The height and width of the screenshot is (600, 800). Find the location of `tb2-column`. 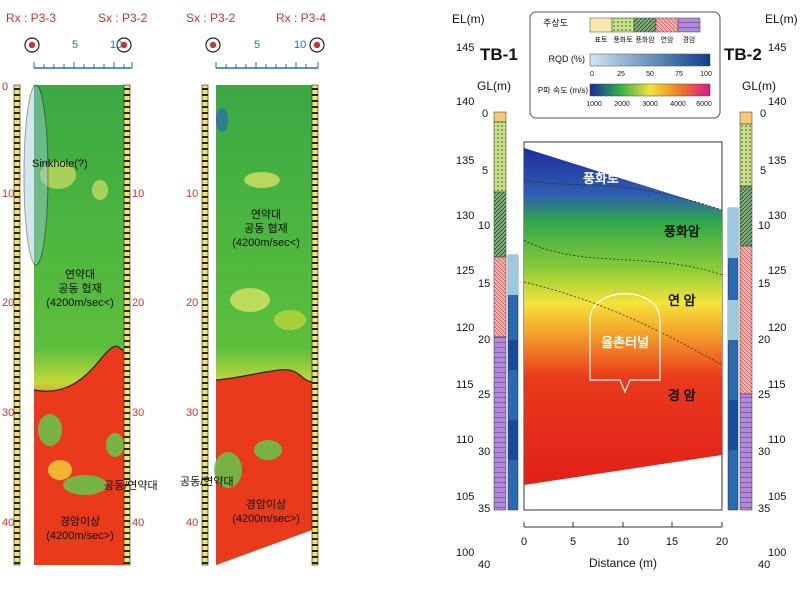

tb2-column is located at coordinates (740, 311).